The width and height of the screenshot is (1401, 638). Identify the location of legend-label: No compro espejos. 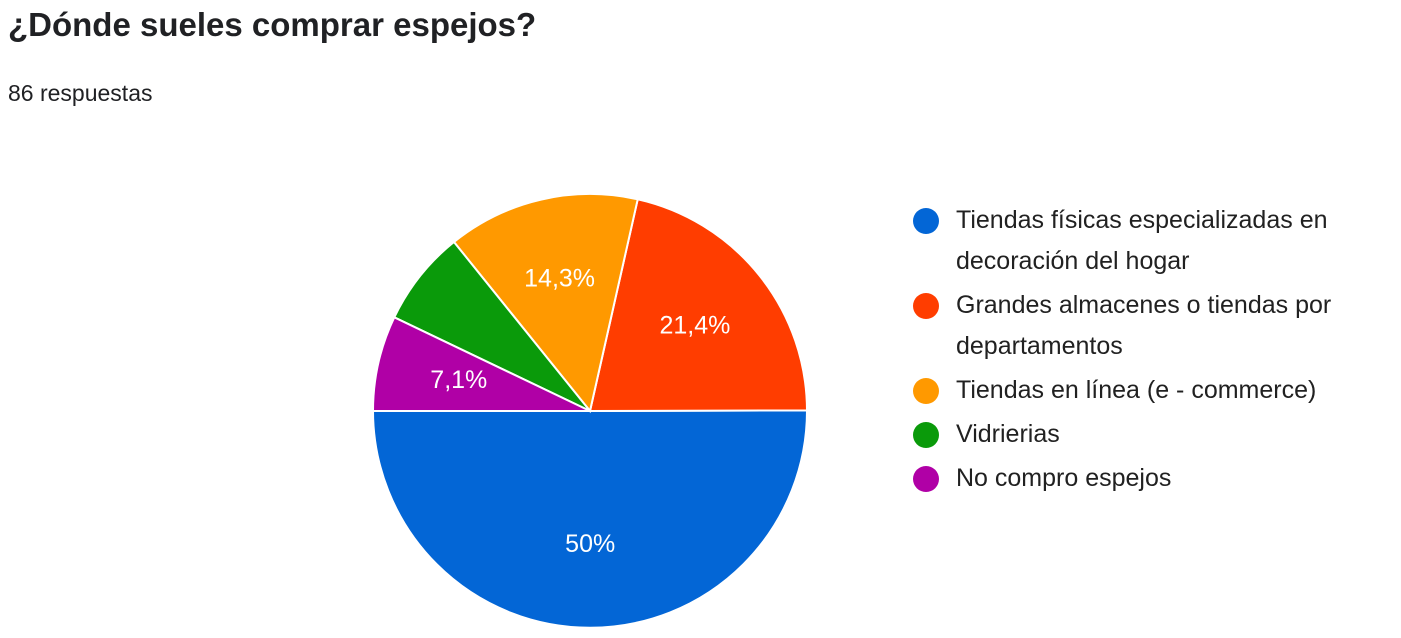
(1064, 478).